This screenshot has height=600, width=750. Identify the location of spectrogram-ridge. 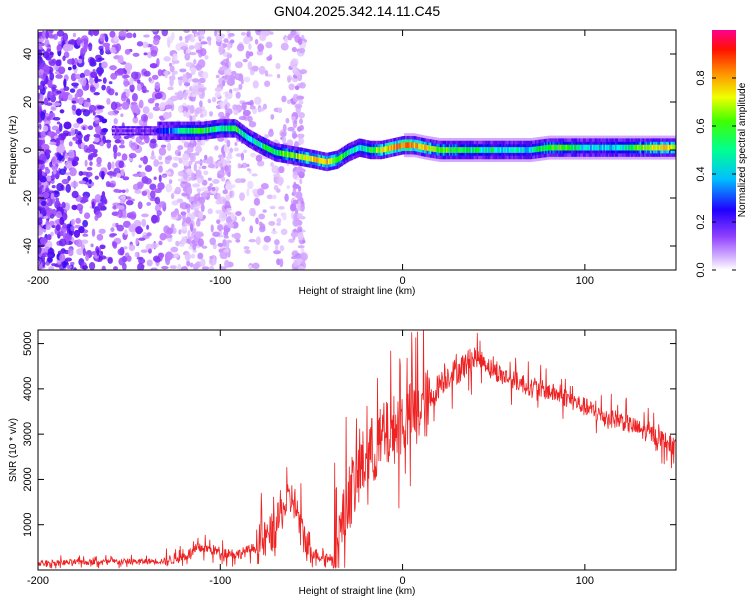
(394, 145).